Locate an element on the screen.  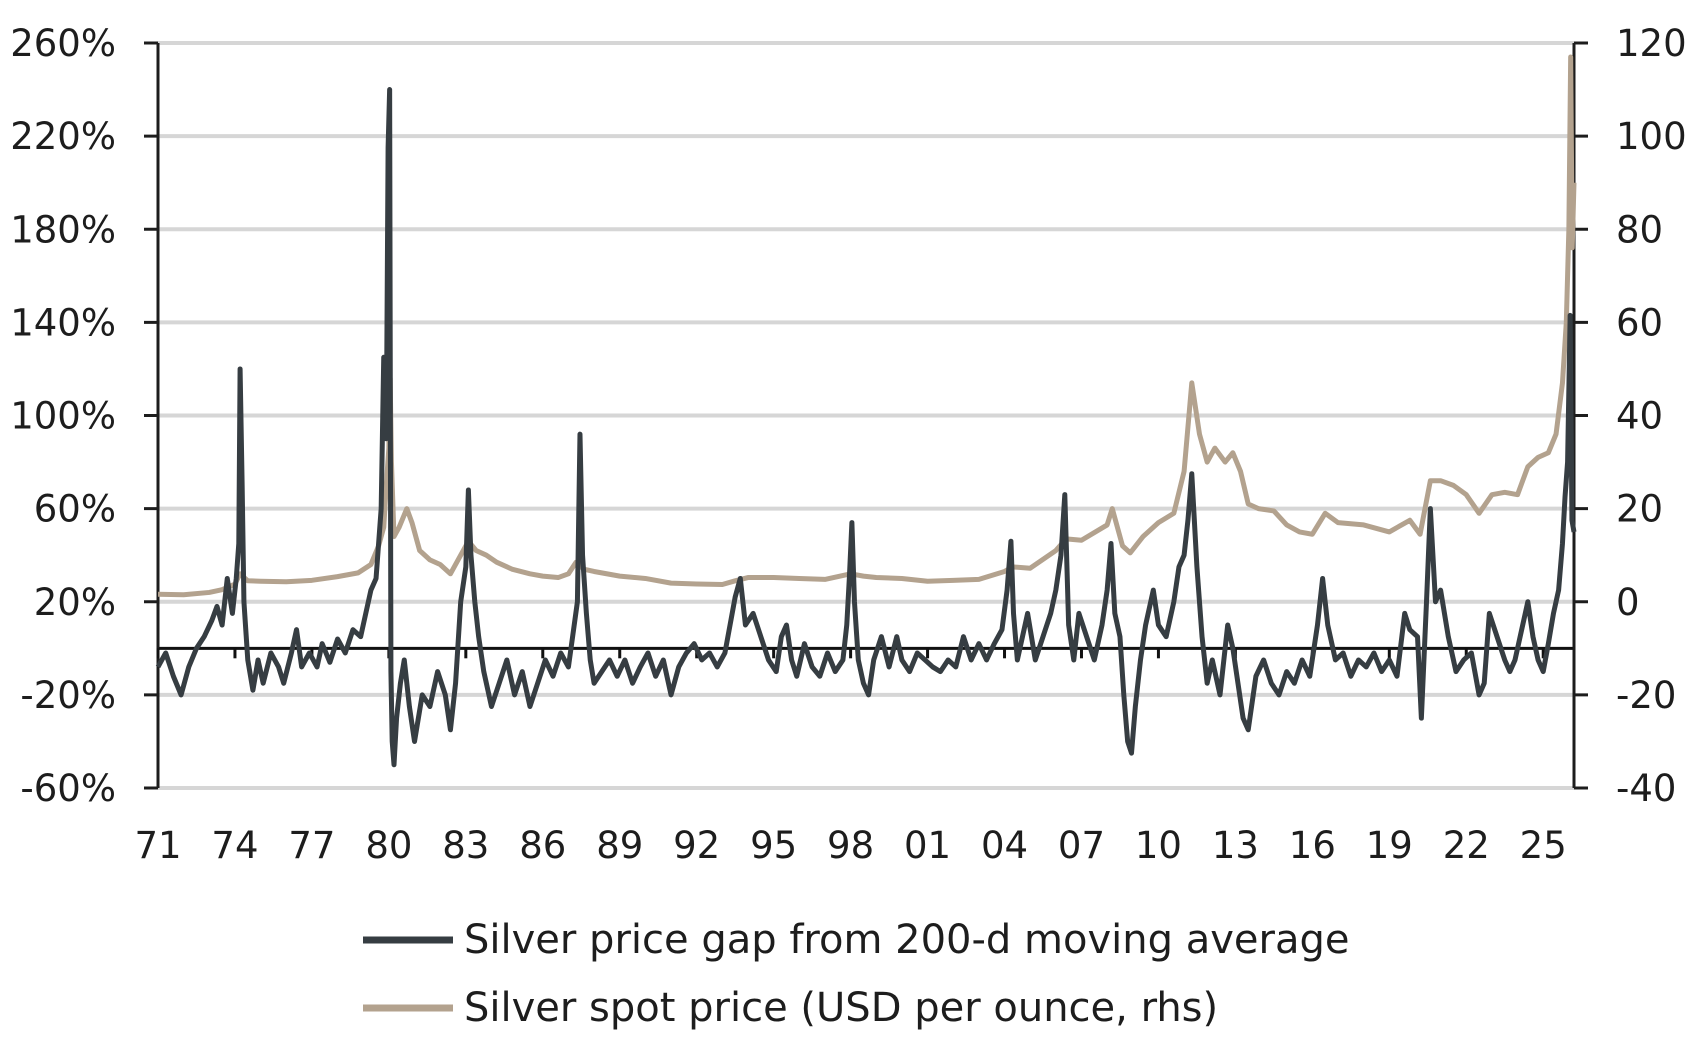
x-tick-label: 25 is located at coordinates (1543, 845).